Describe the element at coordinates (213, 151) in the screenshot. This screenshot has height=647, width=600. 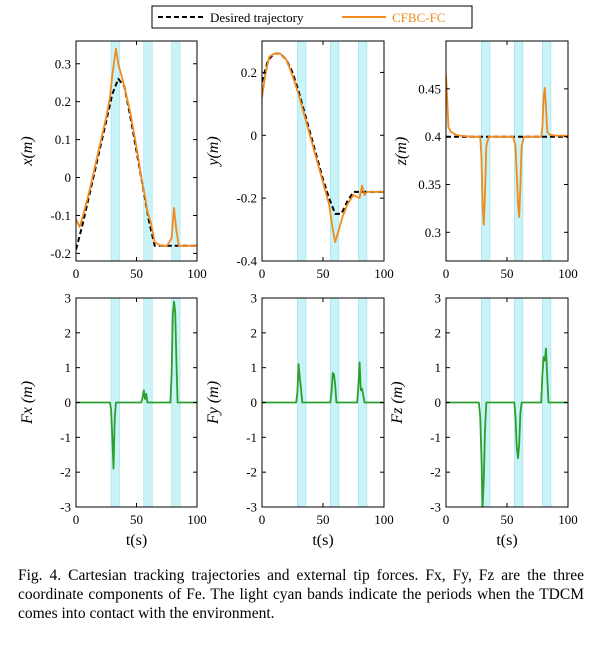
I see `y-axis-label: y(m)` at that location.